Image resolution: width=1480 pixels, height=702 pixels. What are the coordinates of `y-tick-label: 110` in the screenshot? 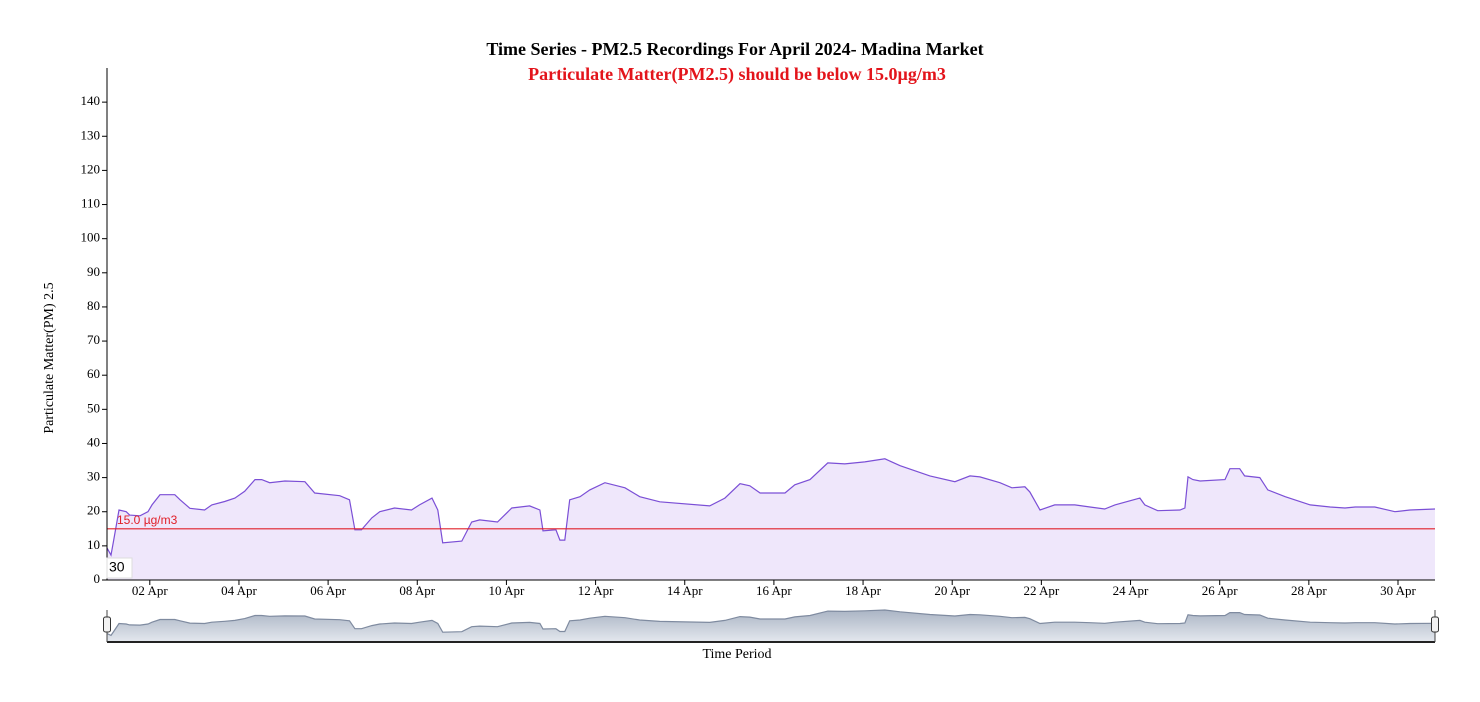 It's located at (90, 203).